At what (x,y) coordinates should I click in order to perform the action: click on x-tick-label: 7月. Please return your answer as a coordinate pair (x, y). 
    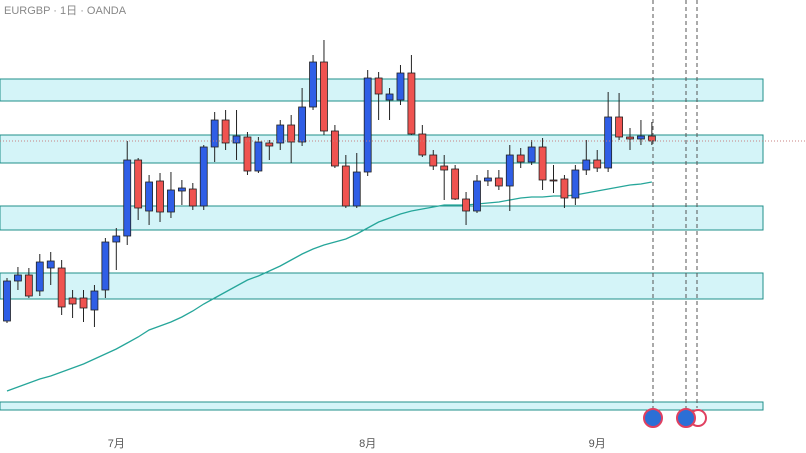
    Looking at the image, I should click on (116, 444).